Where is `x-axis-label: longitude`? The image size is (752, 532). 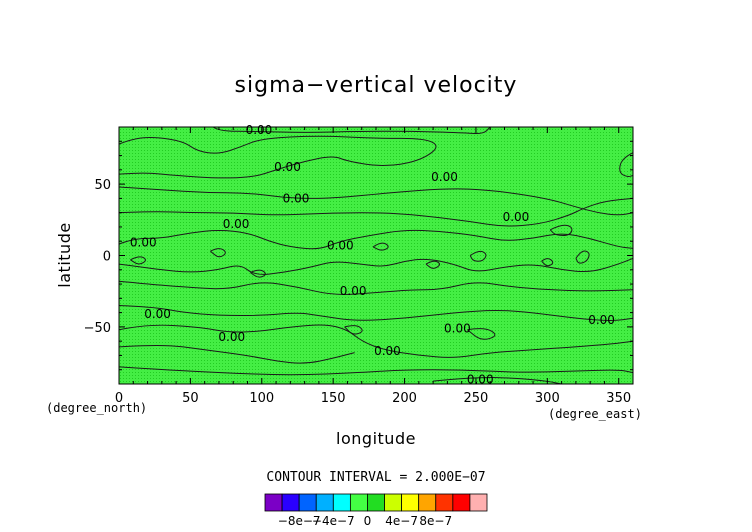 x-axis-label: longitude is located at coordinates (376, 438).